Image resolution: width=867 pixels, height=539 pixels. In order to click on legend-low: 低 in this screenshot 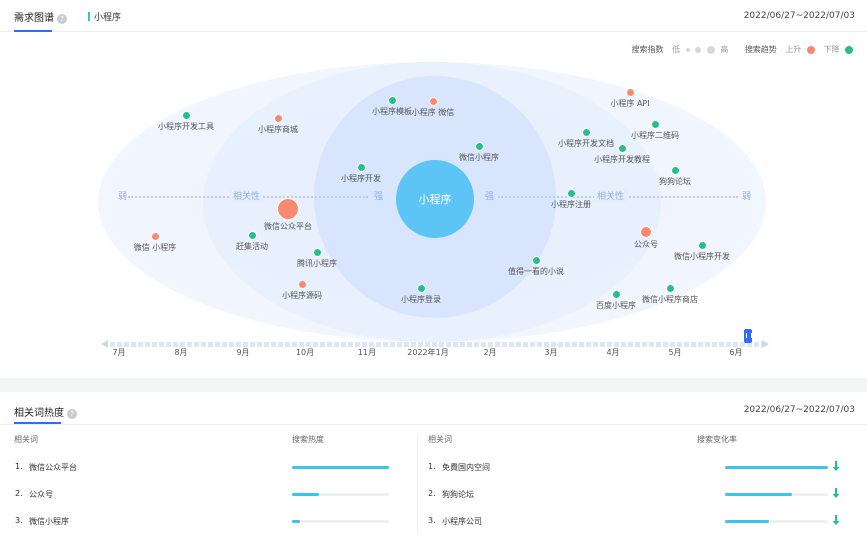, I will do `click(676, 49)`.